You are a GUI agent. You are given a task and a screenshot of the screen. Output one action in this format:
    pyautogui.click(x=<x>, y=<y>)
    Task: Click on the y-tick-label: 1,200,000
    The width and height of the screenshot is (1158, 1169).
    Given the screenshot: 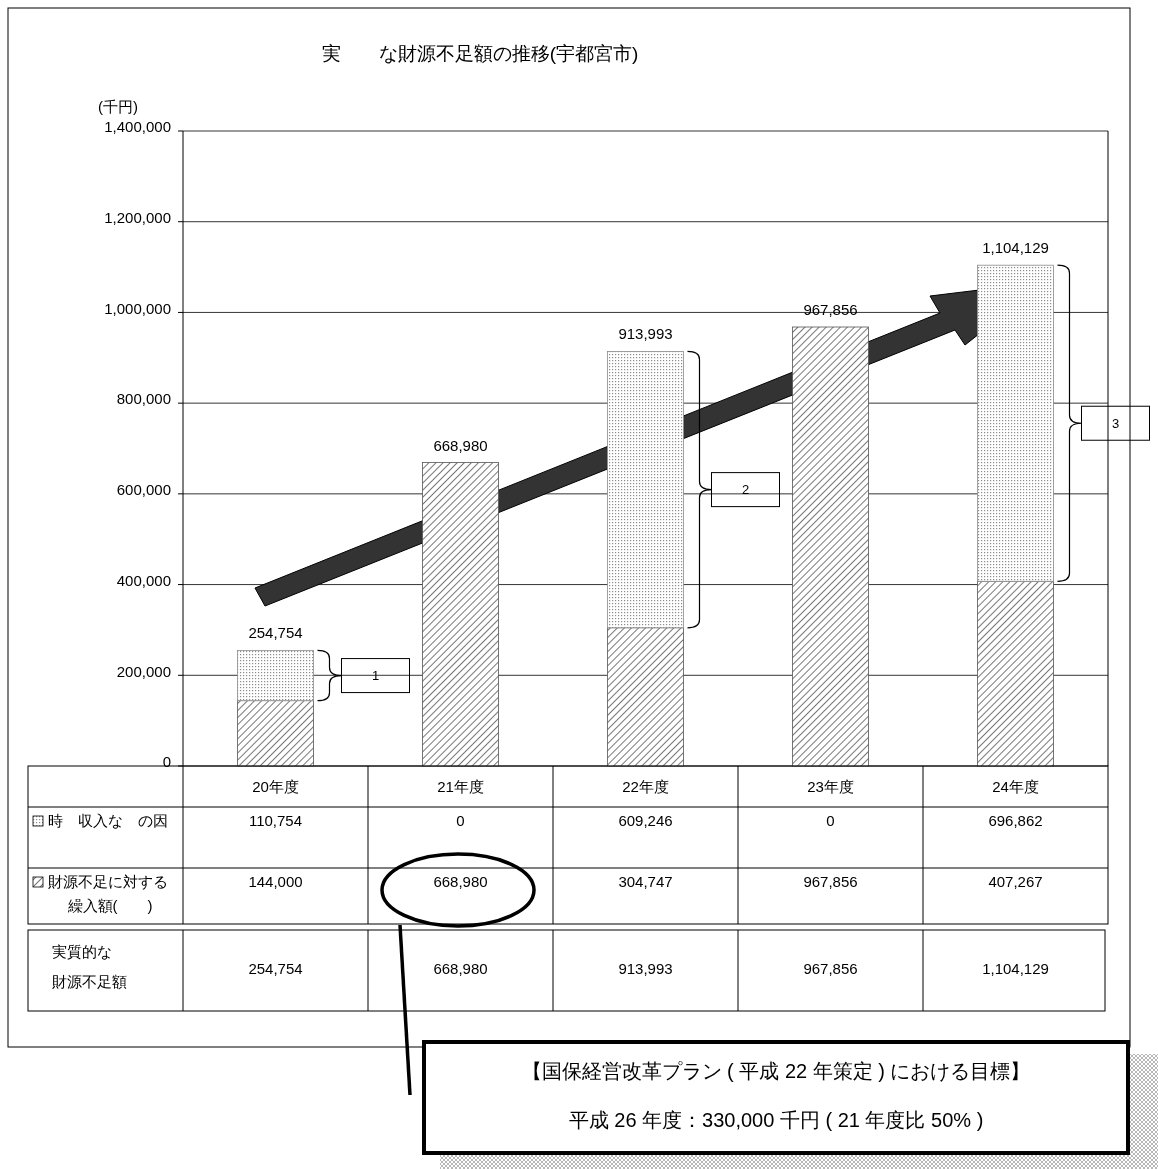 What is the action you would take?
    pyautogui.click(x=137, y=217)
    